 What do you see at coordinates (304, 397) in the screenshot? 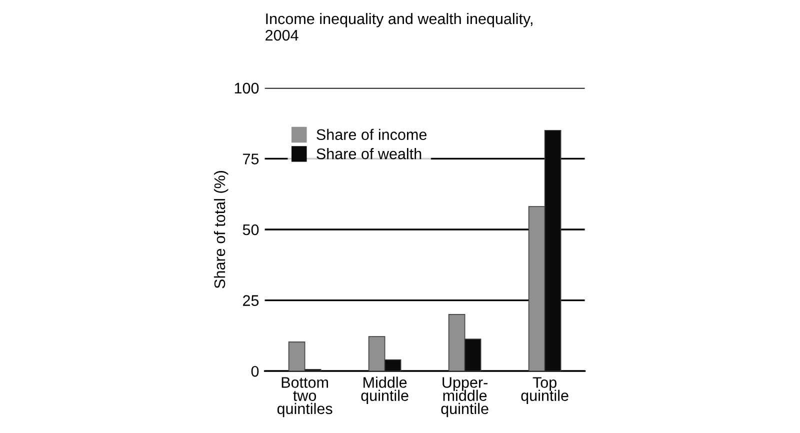
I see `x-tick-label: Bottom two quintiles` at bounding box center [304, 397].